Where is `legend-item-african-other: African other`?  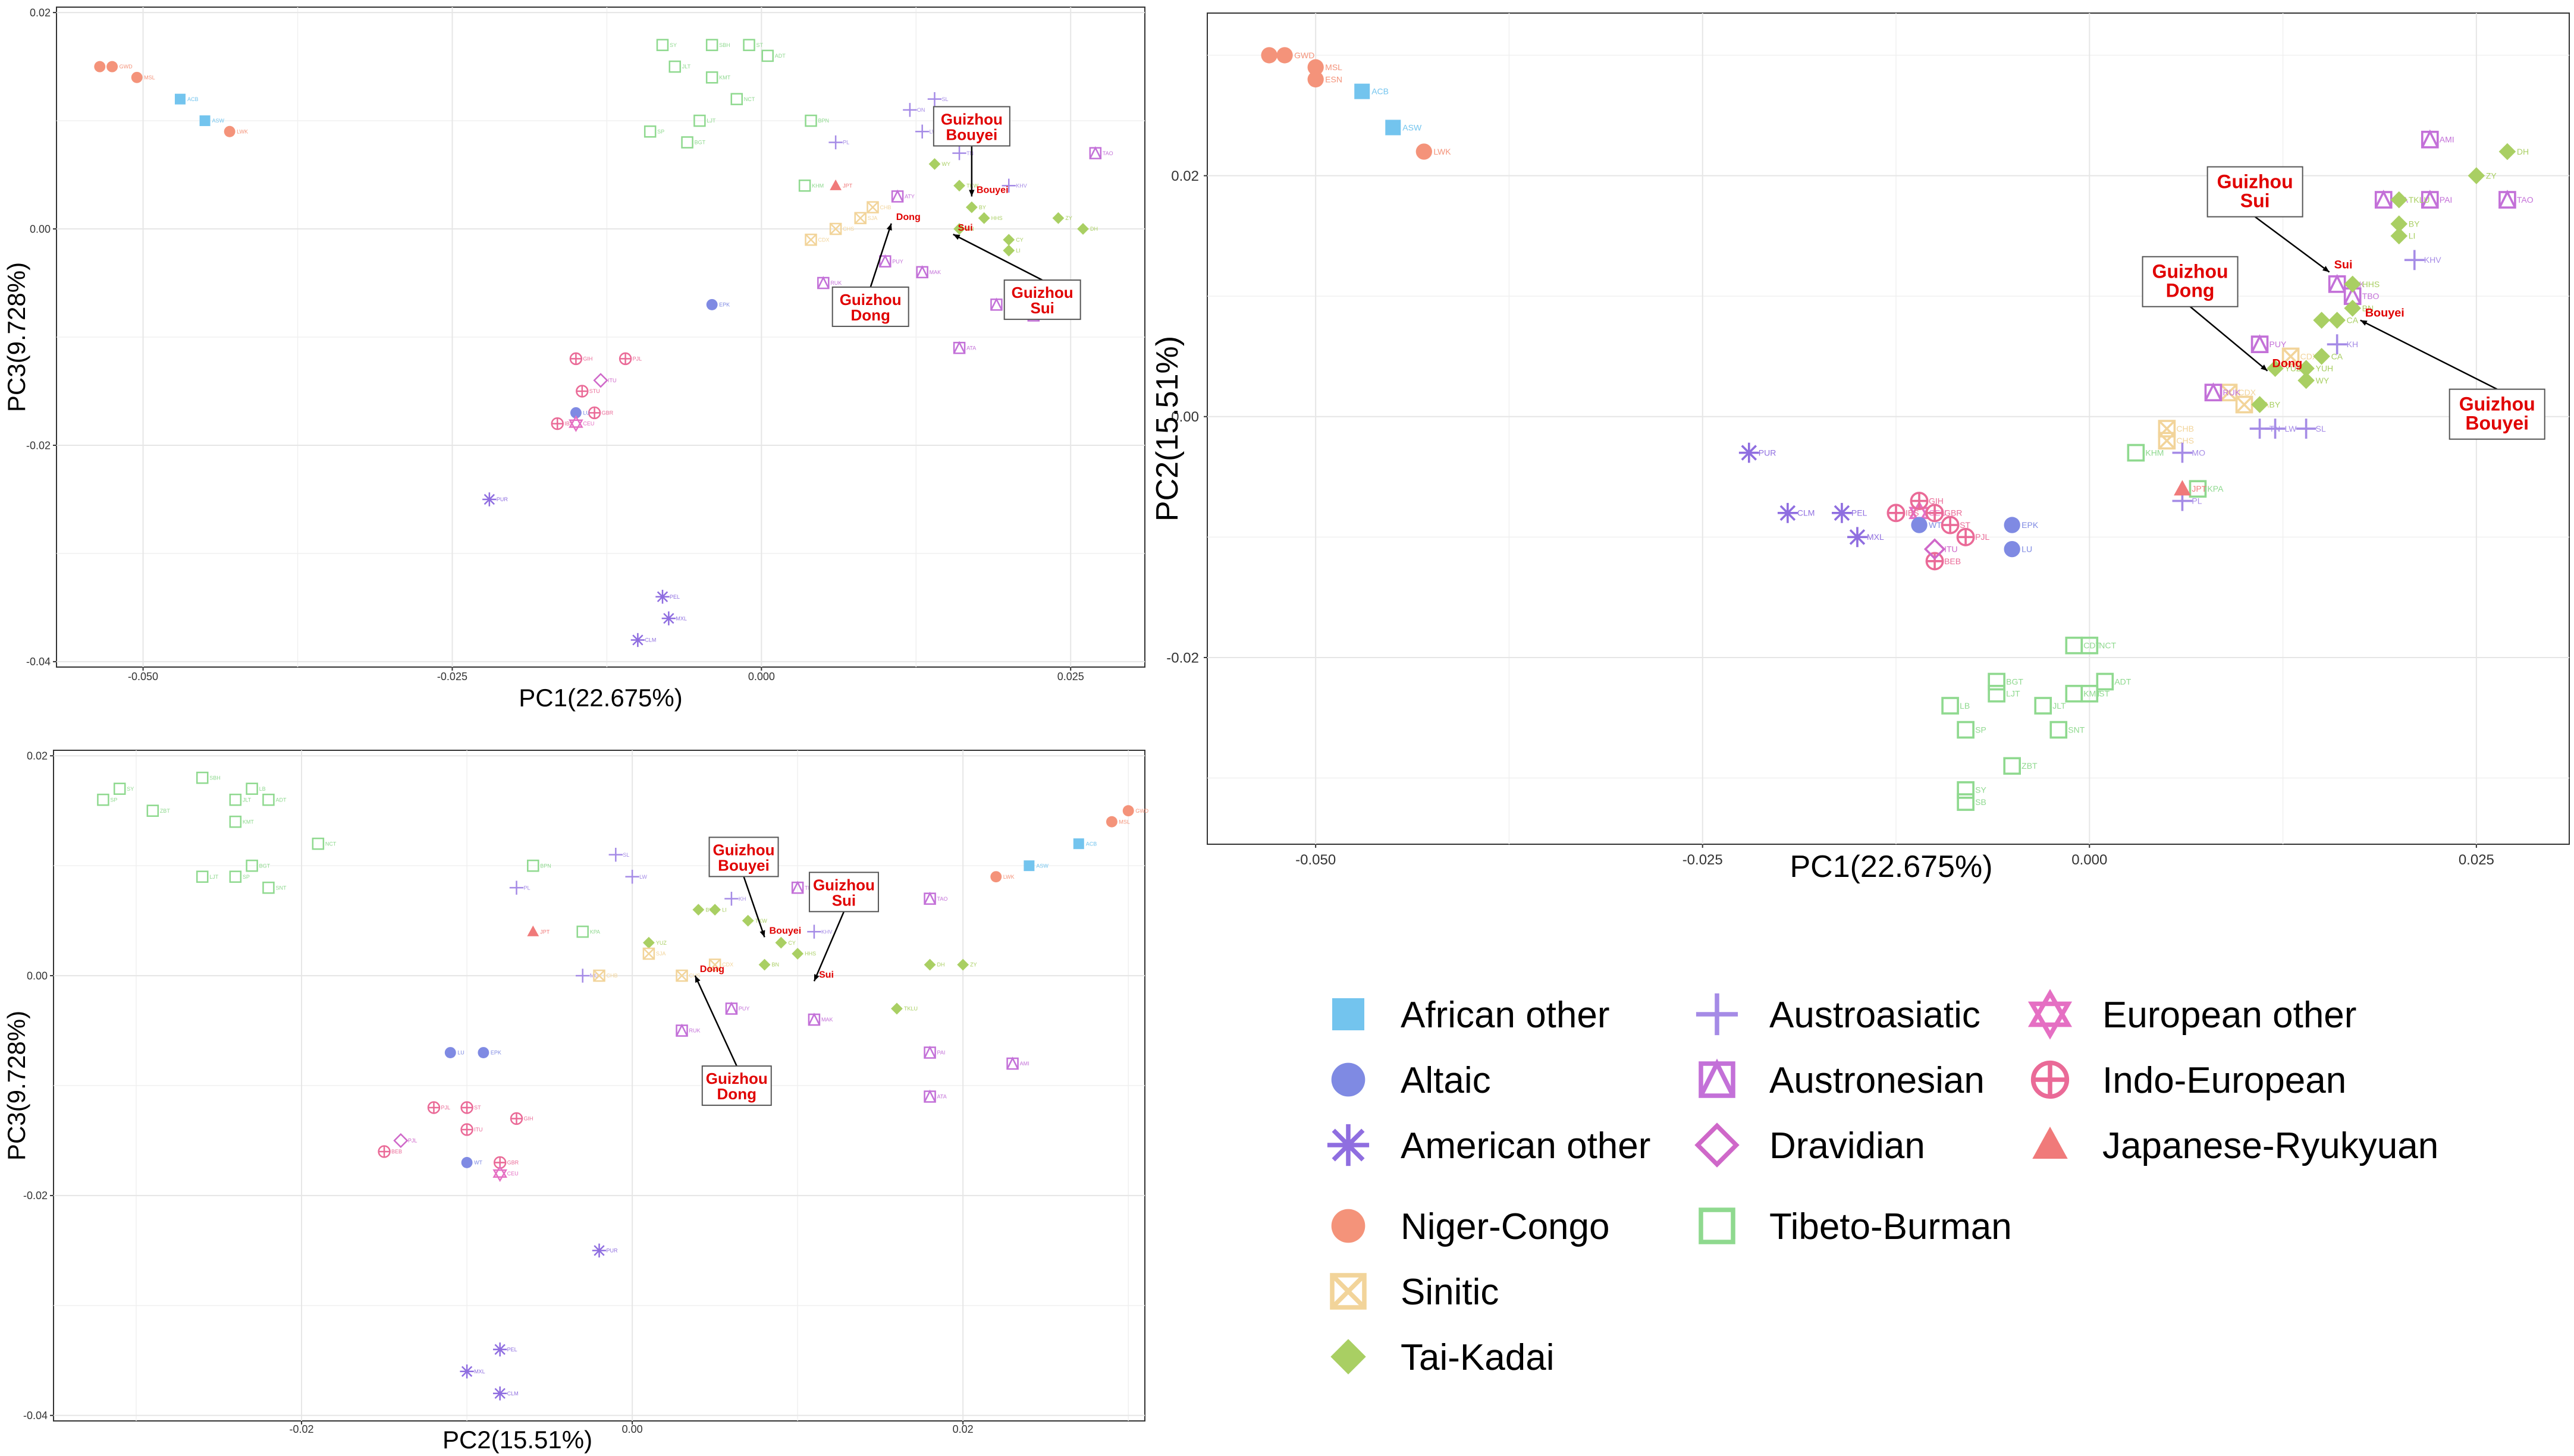
legend-item-african-other: African other is located at coordinates (1471, 1016).